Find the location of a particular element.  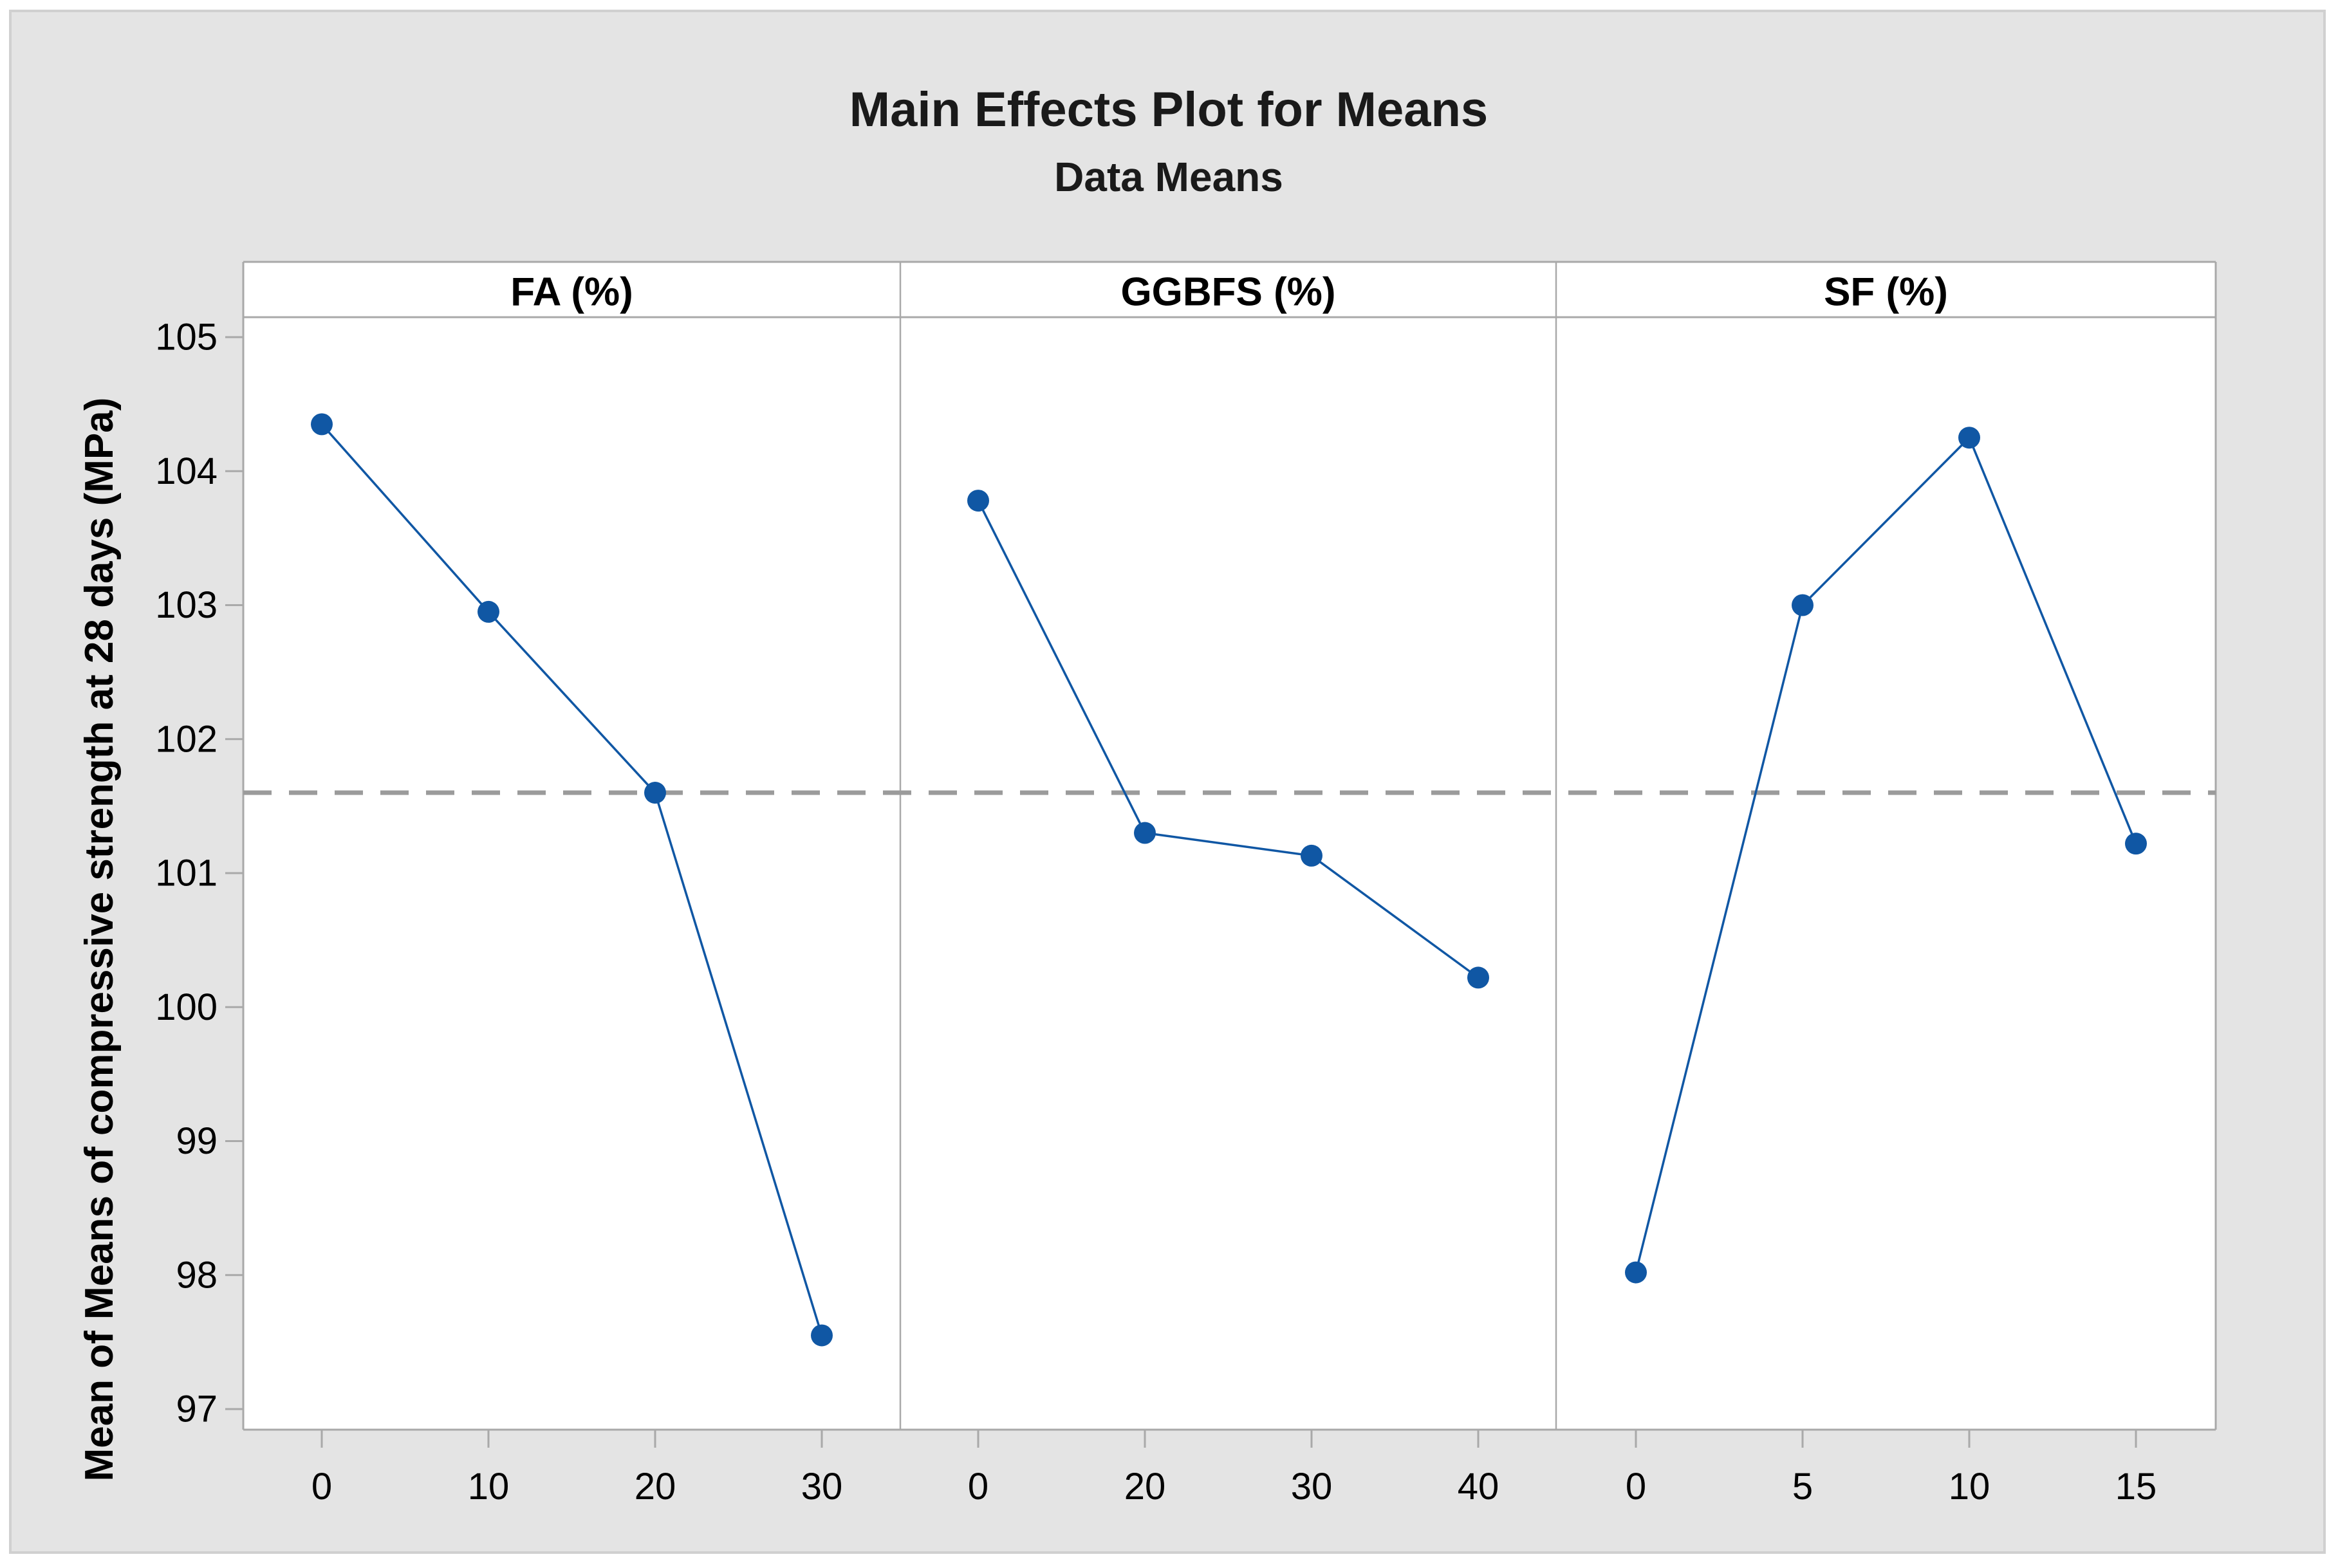

y-tick-label: 97 is located at coordinates (197, 1409).